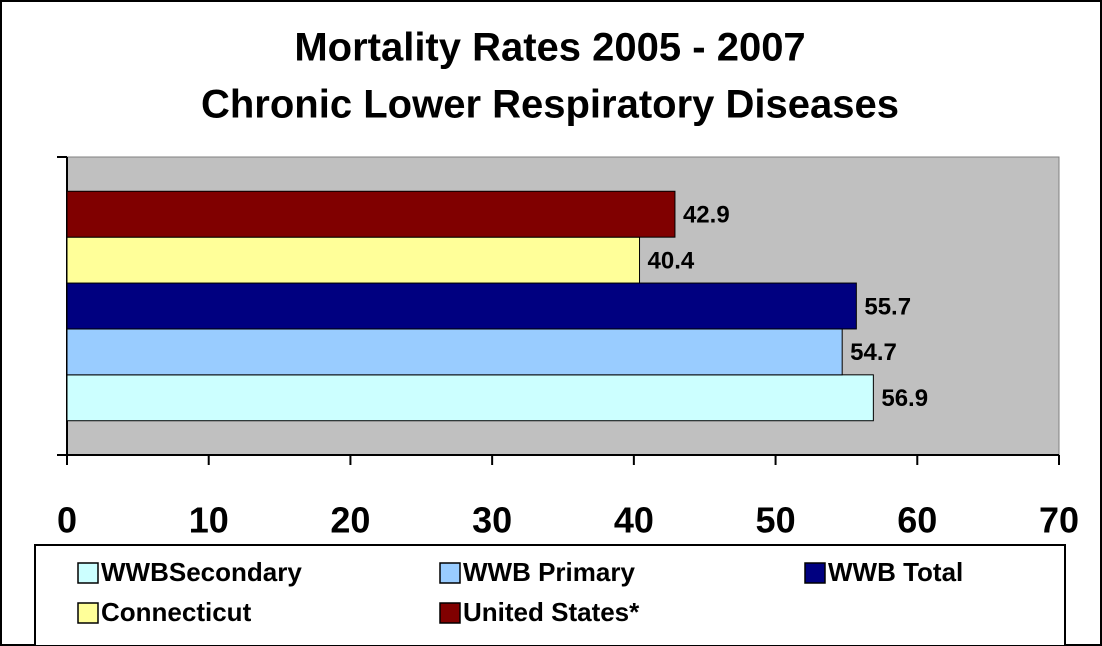 The width and height of the screenshot is (1102, 646). I want to click on legend-label: United States*, so click(551, 612).